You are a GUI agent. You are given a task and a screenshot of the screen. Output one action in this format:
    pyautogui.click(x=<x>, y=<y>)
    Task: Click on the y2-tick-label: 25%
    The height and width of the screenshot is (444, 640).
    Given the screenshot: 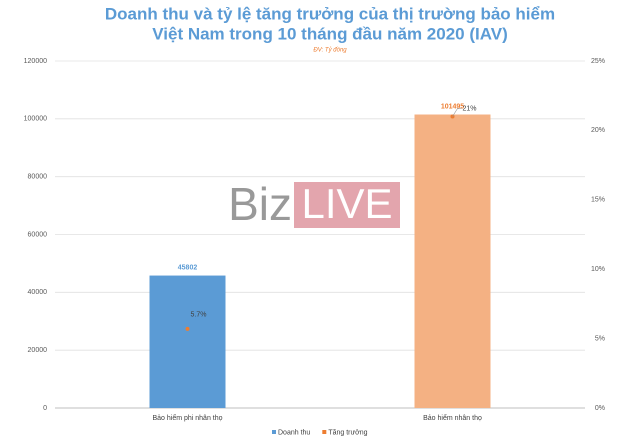 What is the action you would take?
    pyautogui.click(x=598, y=61)
    